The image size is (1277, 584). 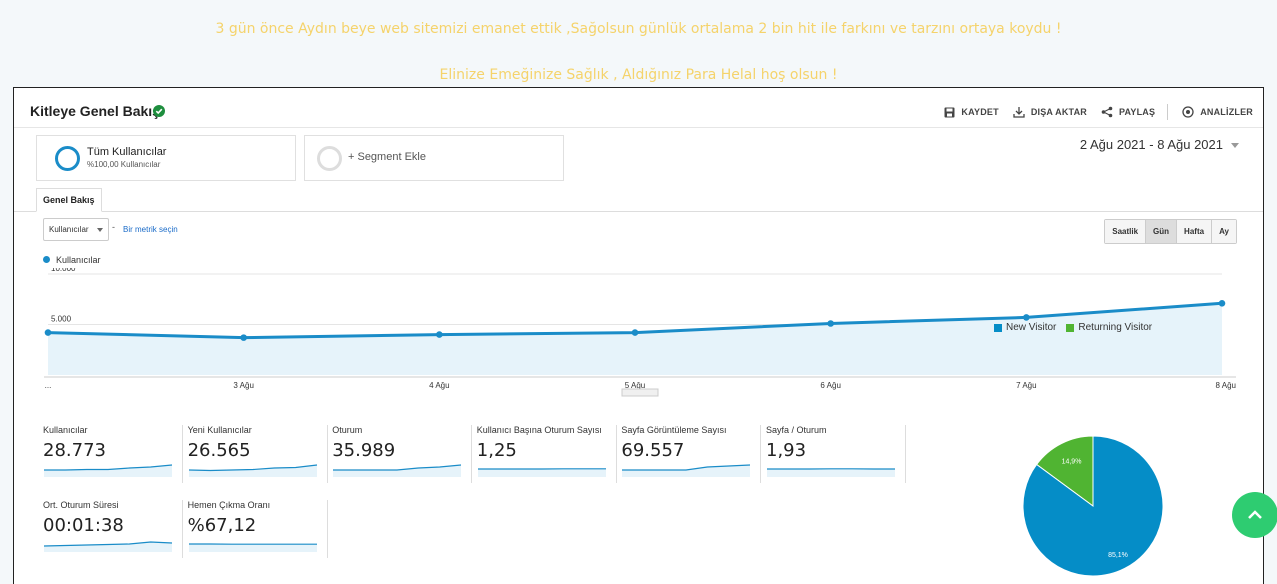 I want to click on add-segment-button: + Segment Ekle, so click(x=434, y=158).